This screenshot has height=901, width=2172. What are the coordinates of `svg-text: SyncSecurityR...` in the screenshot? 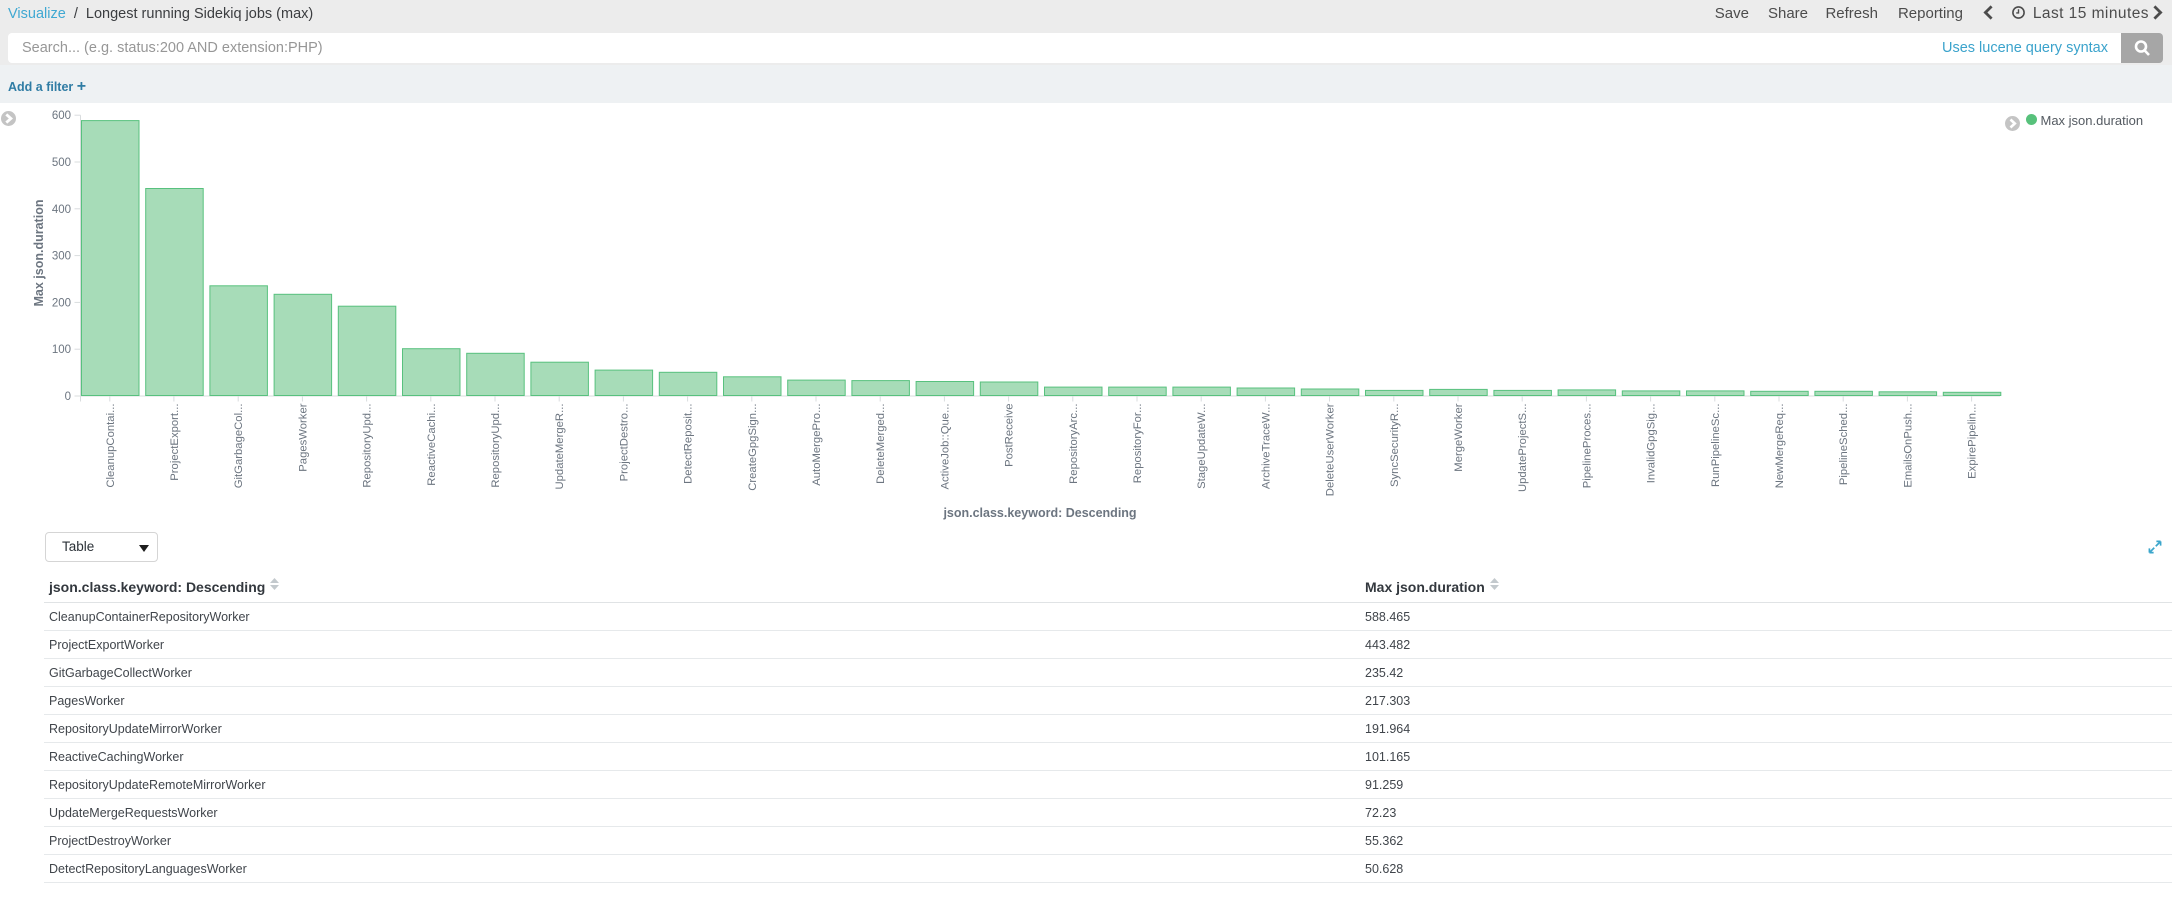 It's located at (1395, 446).